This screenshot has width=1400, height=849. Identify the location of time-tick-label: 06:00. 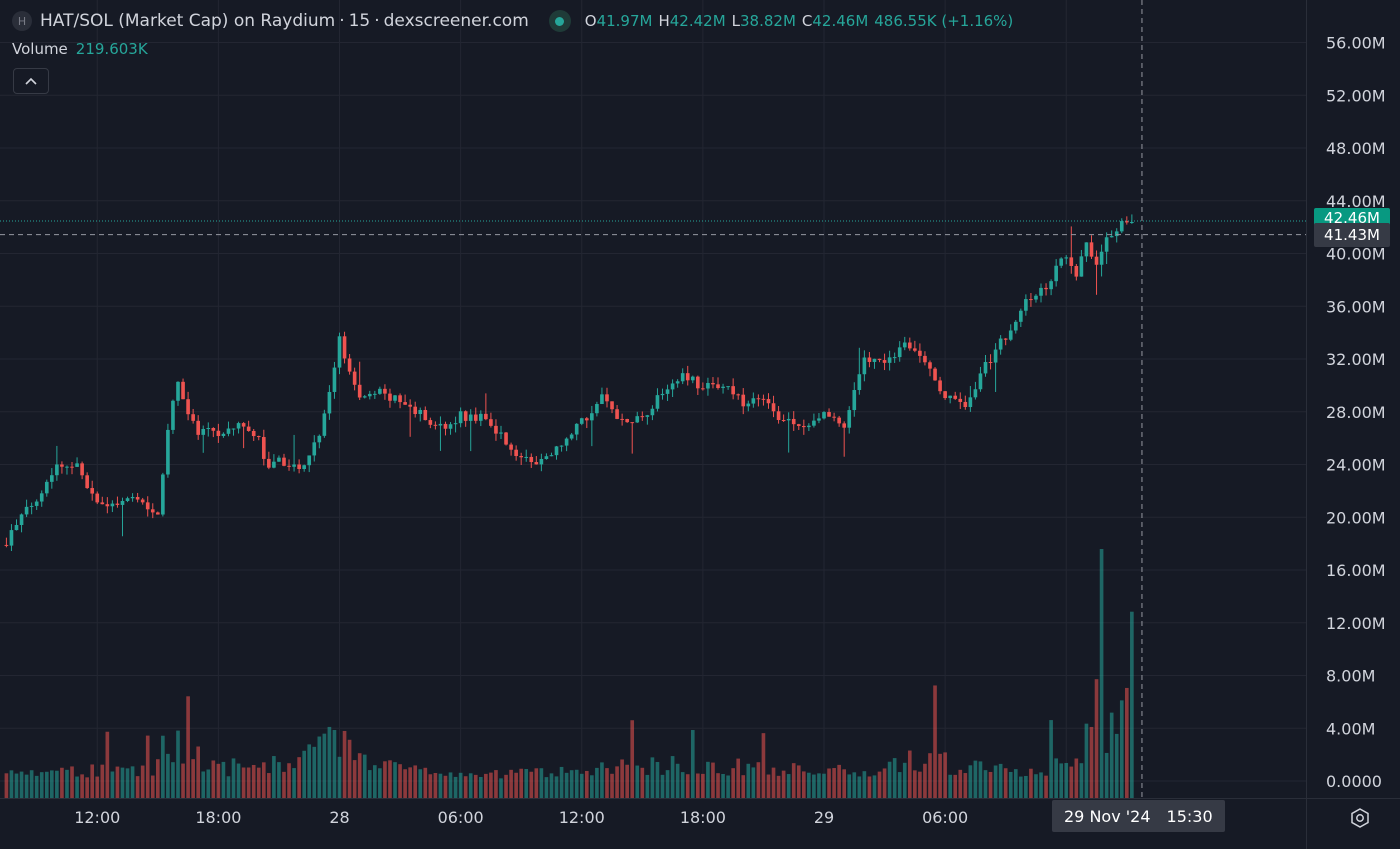
(945, 817).